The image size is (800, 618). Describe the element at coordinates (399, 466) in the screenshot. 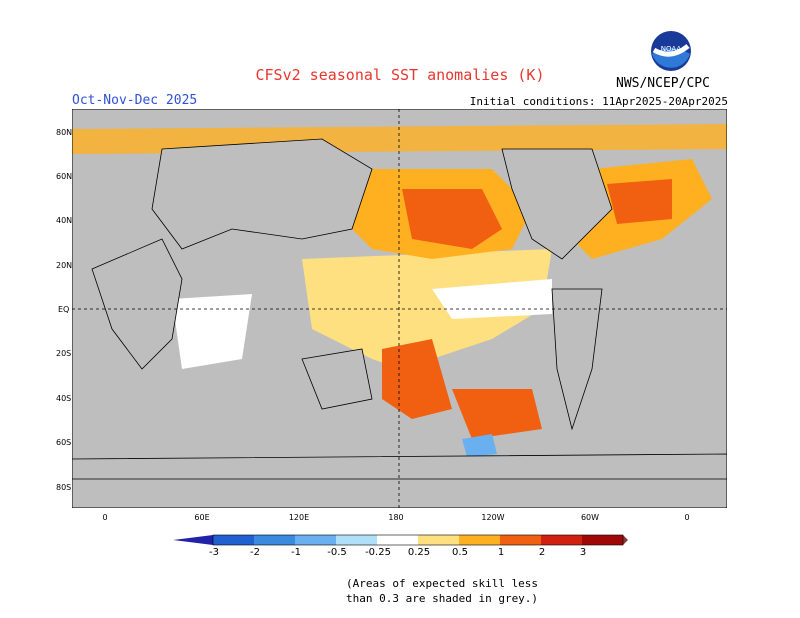

I see `antarctica-outline` at that location.